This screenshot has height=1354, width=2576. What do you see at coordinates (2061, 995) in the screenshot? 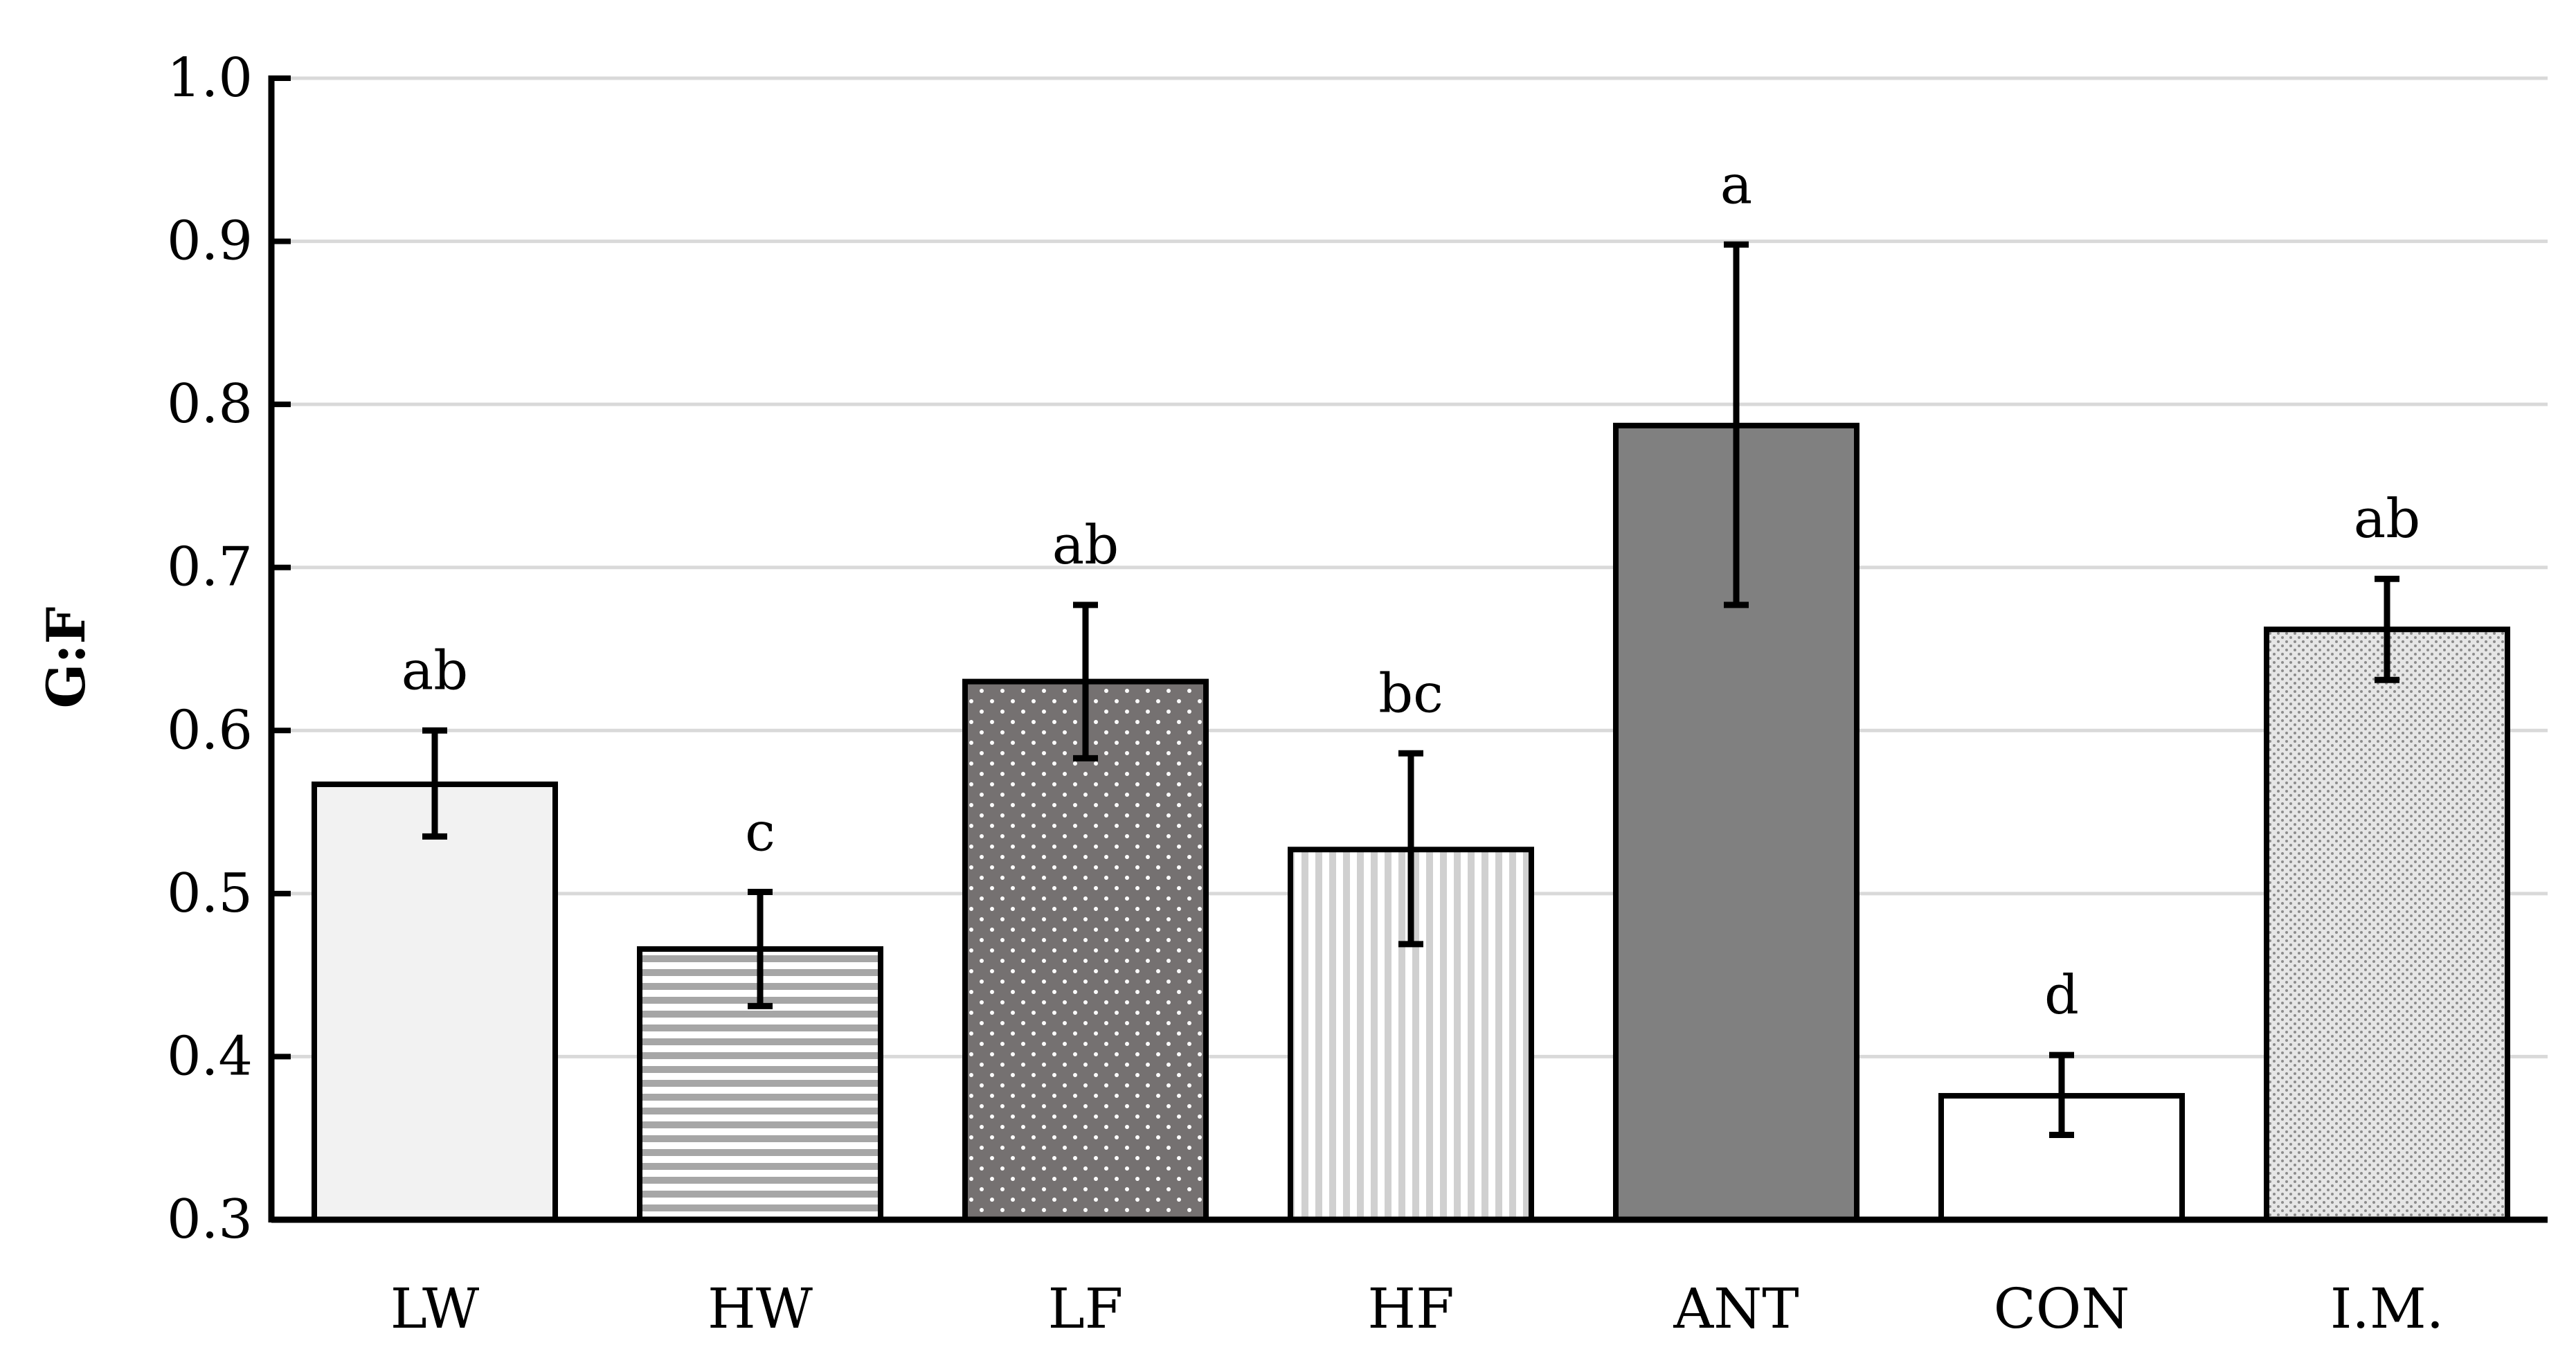
I see `significance-label: d` at bounding box center [2061, 995].